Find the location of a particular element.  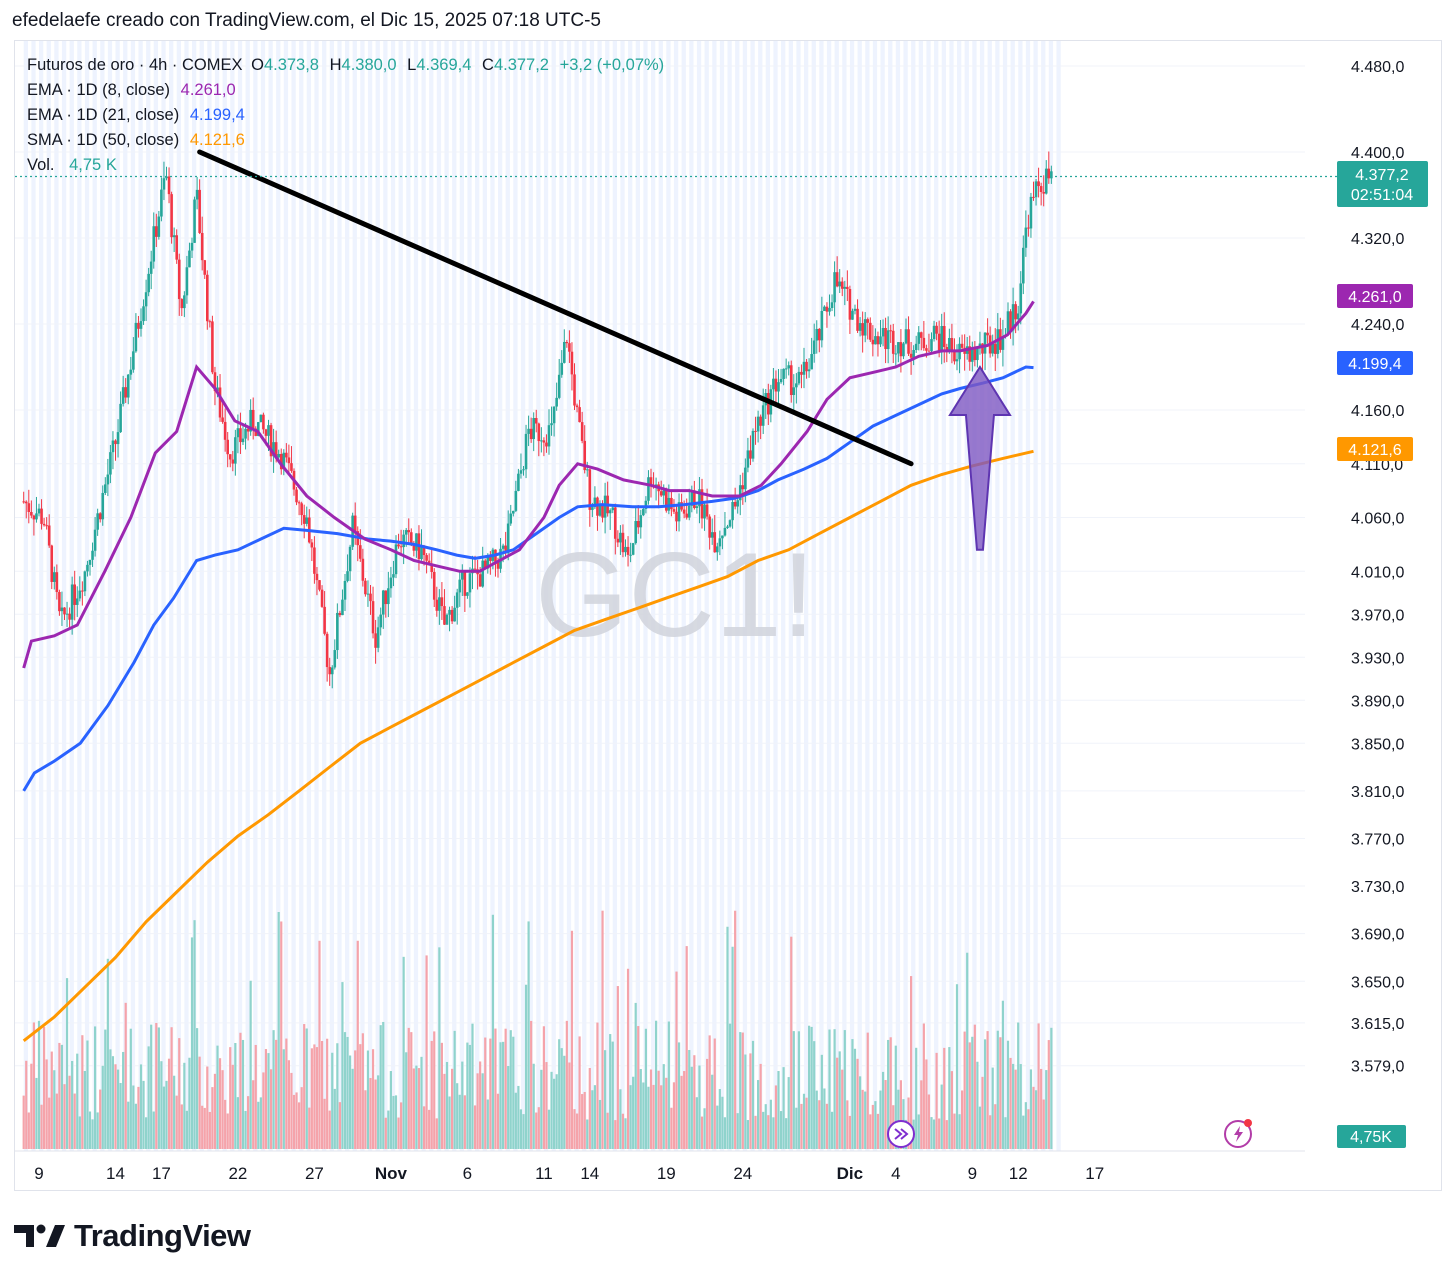

svg-text: Vol. 4,75 K is located at coordinates (72, 165).